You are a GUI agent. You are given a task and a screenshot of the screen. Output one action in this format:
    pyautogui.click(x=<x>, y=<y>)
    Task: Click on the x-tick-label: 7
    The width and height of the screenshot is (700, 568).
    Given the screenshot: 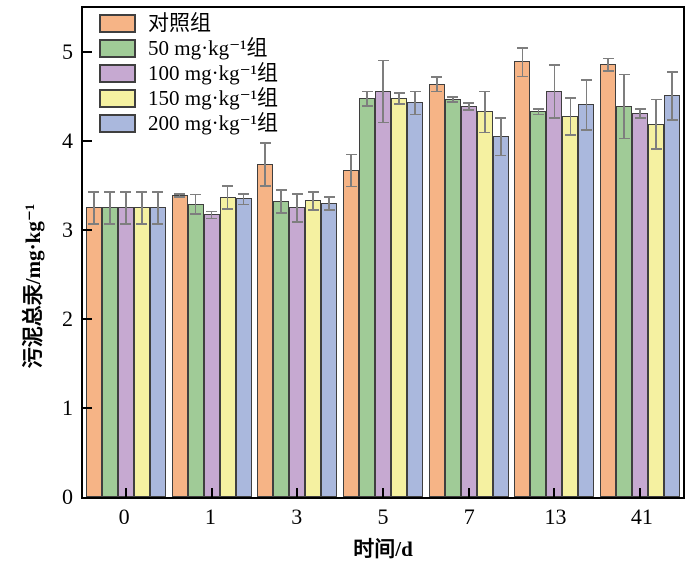 What is the action you would take?
    pyautogui.click(x=469, y=516)
    